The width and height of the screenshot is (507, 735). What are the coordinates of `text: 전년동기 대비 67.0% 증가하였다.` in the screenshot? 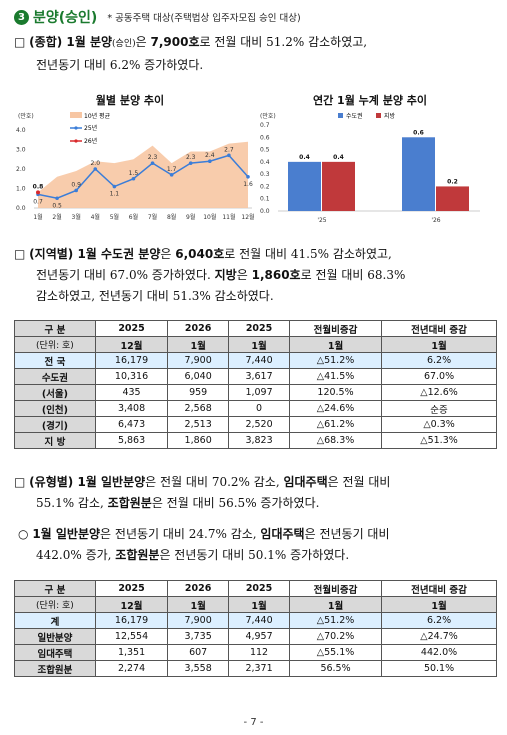 It's located at (125, 275).